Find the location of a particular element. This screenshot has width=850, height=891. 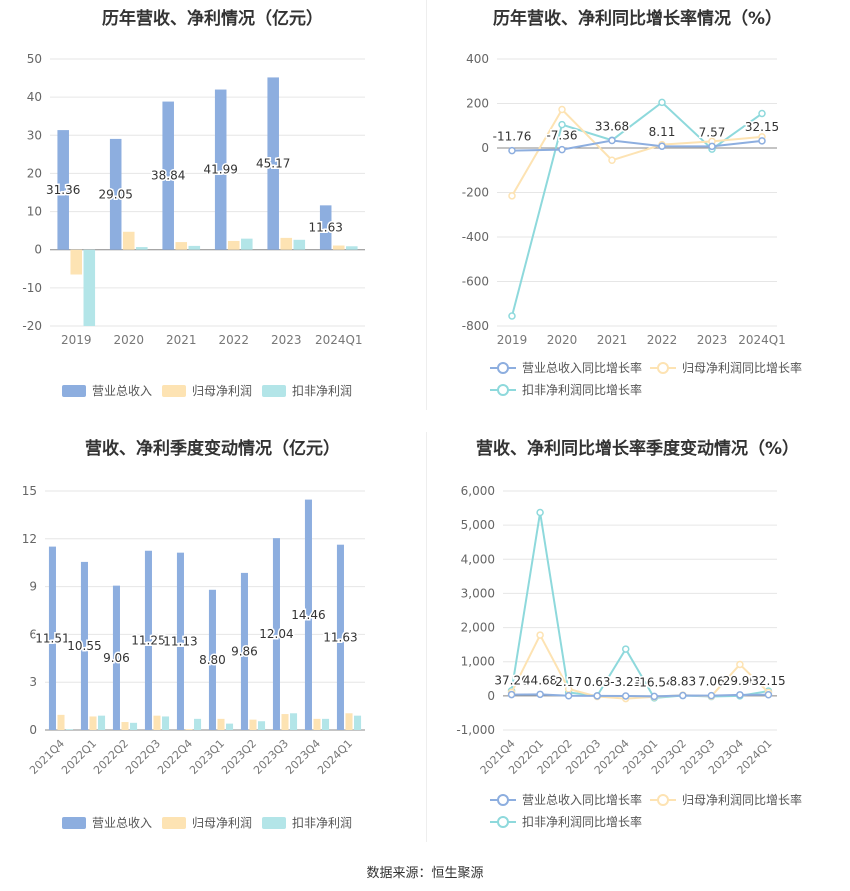

chart-title: 营收、净利同比增长率季度变动情况（%） is located at coordinates (637, 449).